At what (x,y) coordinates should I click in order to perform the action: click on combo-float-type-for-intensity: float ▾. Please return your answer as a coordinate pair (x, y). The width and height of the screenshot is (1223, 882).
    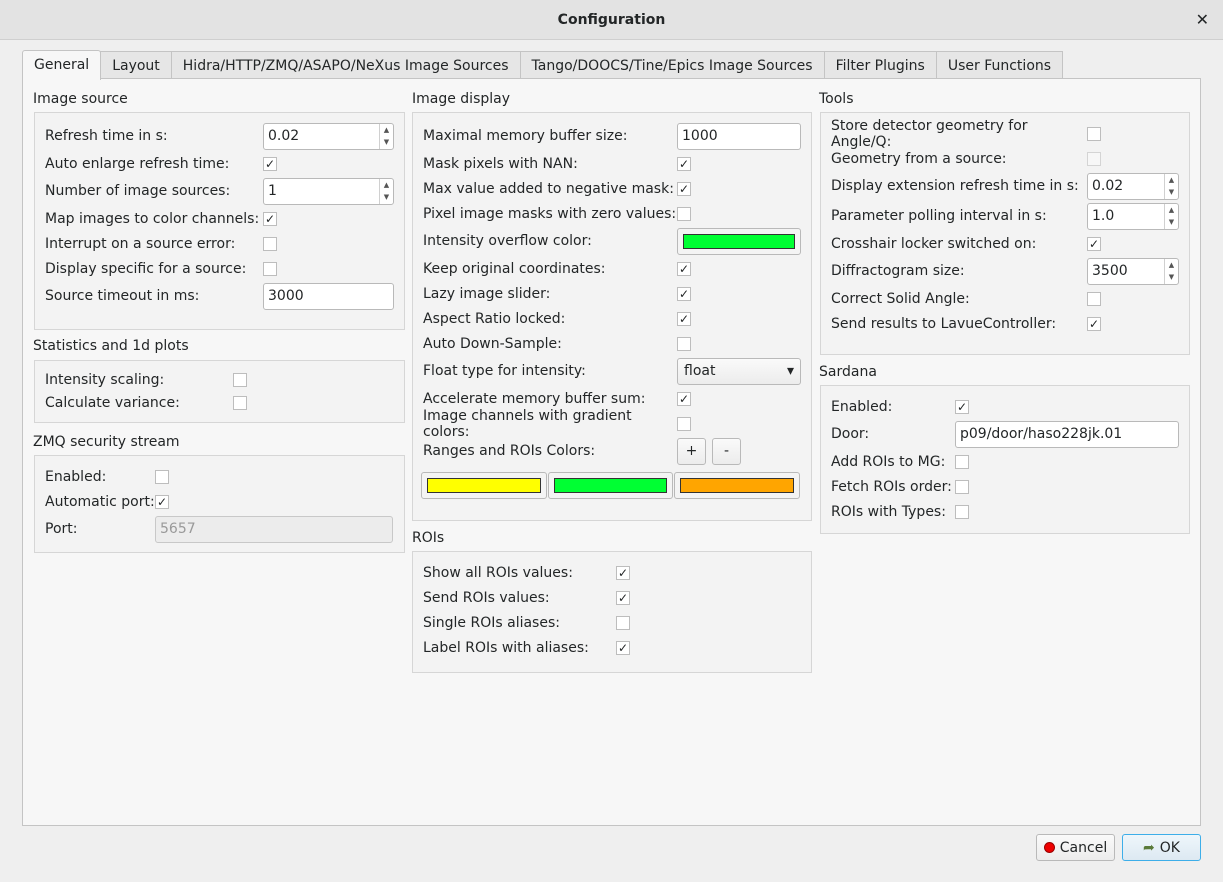
    Looking at the image, I should click on (739, 371).